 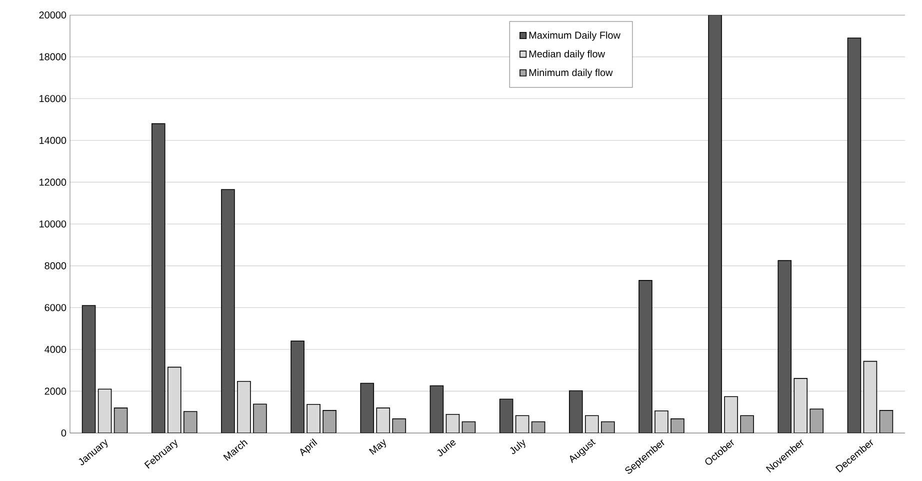 I want to click on y-tick-label: 10000, so click(x=53, y=224).